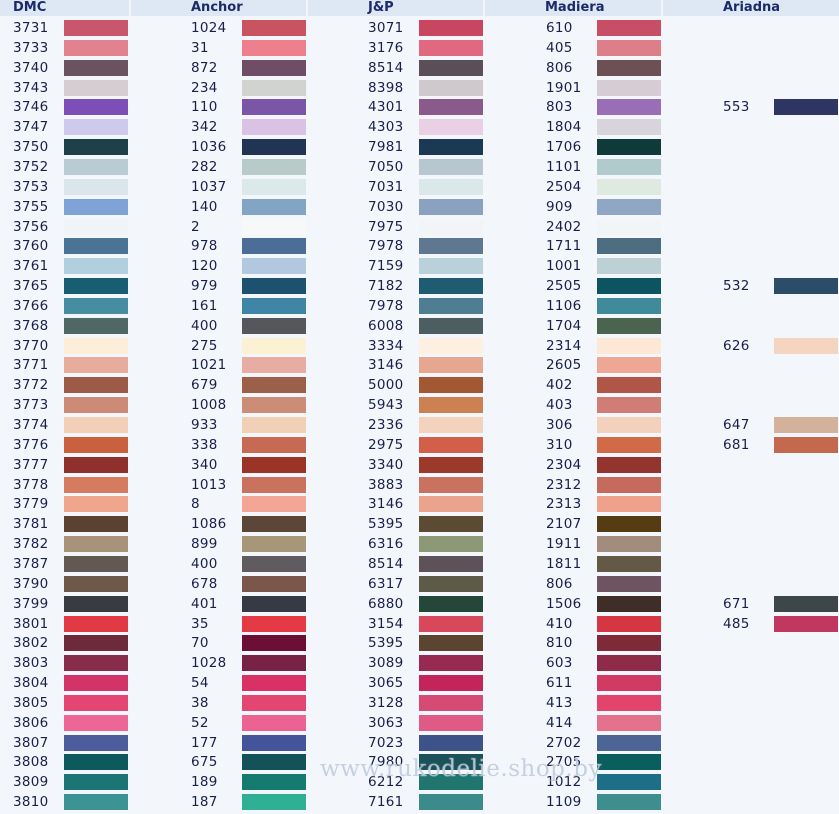  Describe the element at coordinates (386, 266) in the screenshot. I see `jp-number: 7159` at that location.